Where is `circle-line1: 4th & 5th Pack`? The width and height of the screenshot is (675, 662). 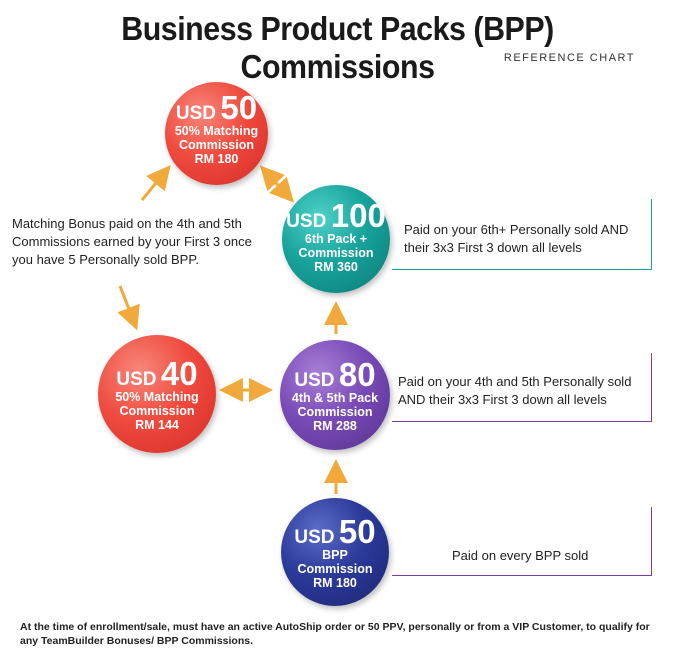 circle-line1: 4th & 5th Pack is located at coordinates (335, 398).